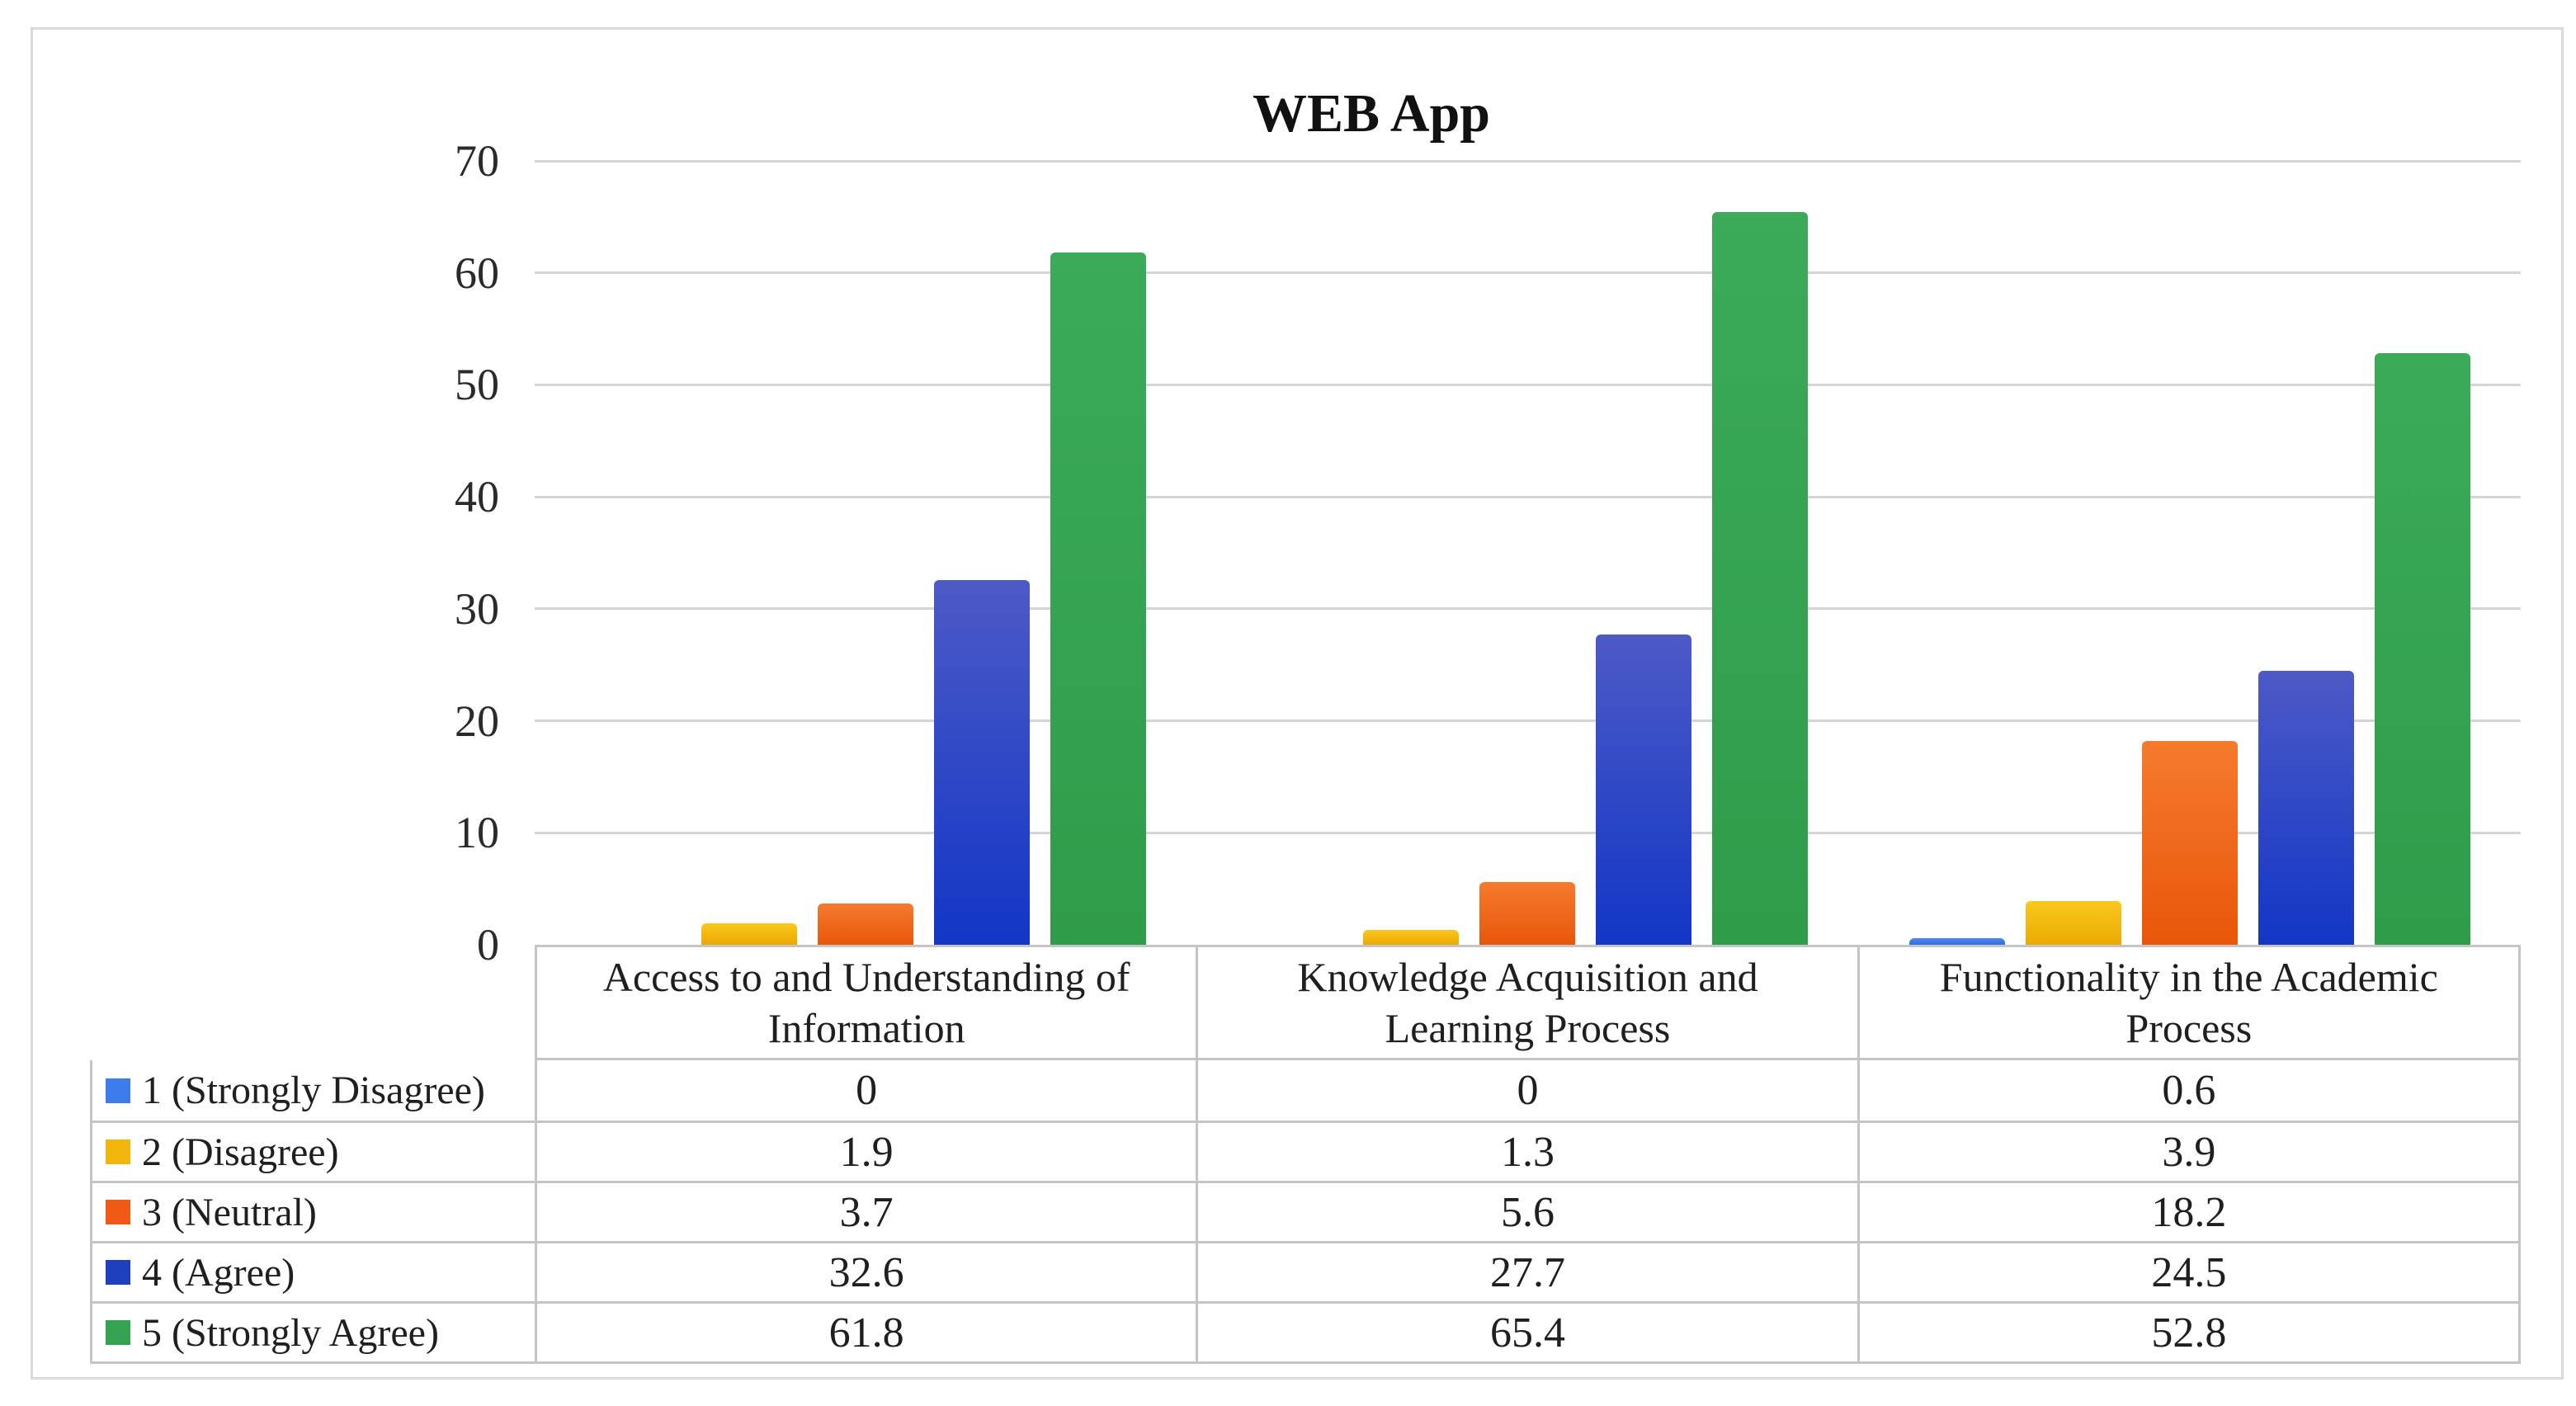 This screenshot has width=2576, height=1406. I want to click on value-cell: 0.6, so click(2189, 1090).